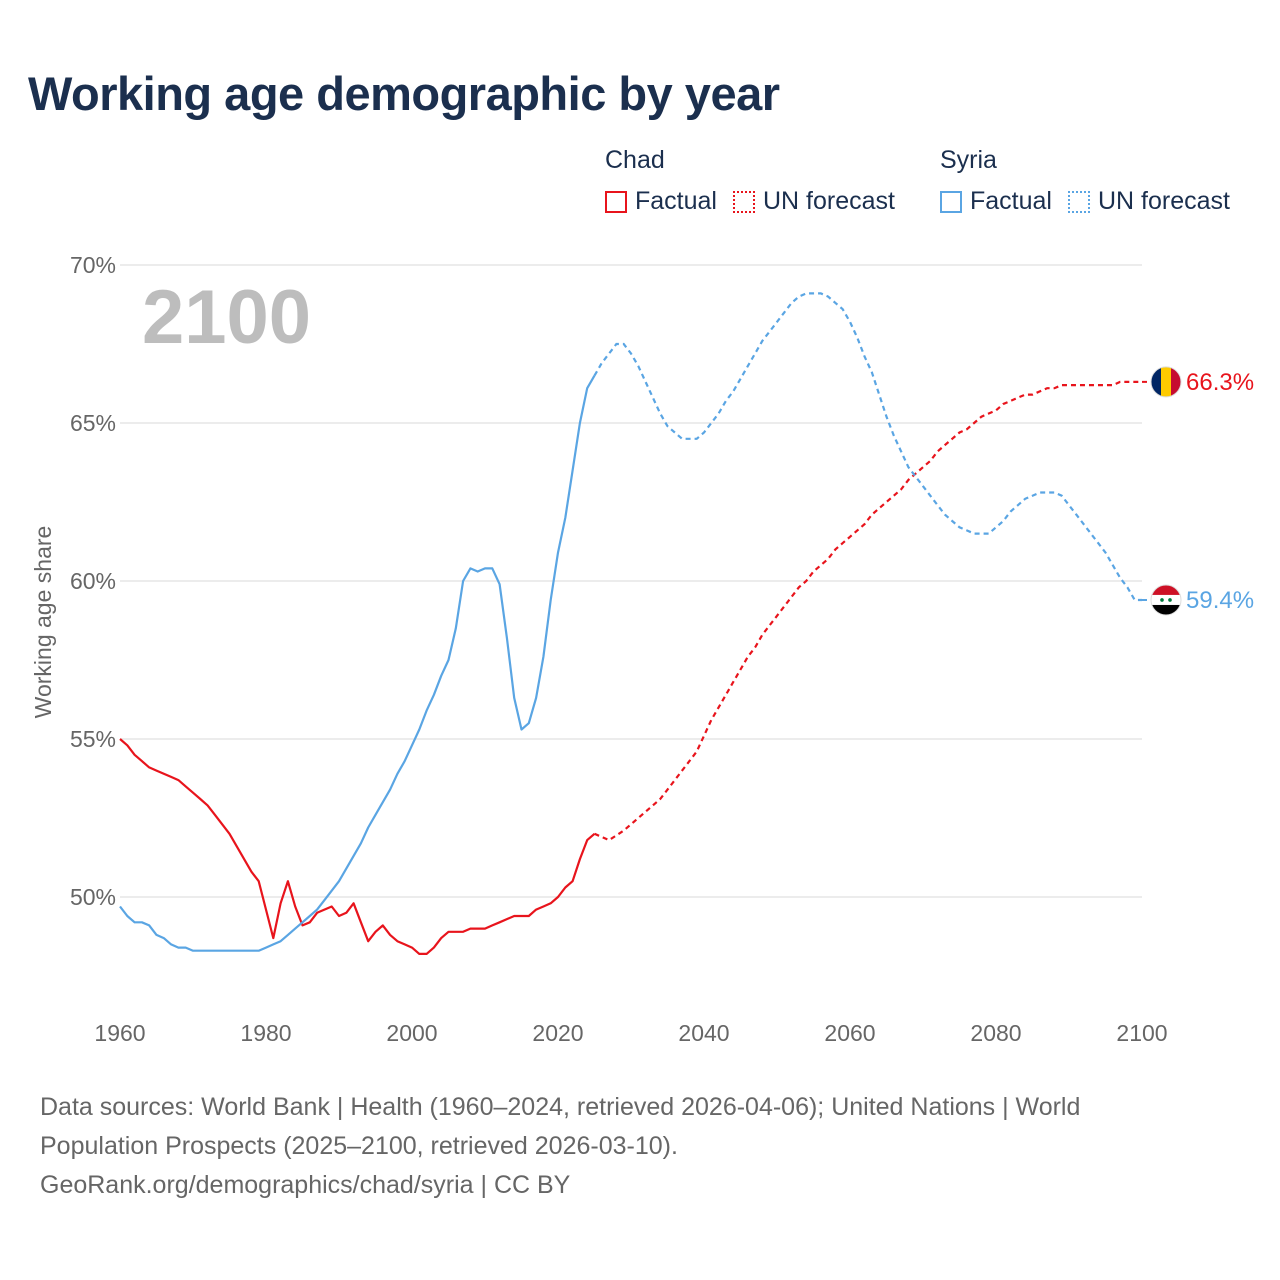  I want to click on legend-chad-forecast: UN forecast, so click(813, 201).